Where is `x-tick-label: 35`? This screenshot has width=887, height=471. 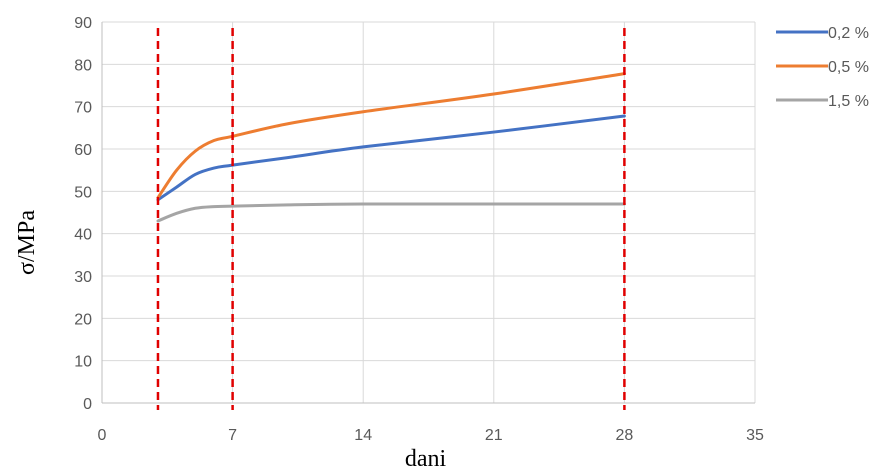
x-tick-label: 35 is located at coordinates (755, 435).